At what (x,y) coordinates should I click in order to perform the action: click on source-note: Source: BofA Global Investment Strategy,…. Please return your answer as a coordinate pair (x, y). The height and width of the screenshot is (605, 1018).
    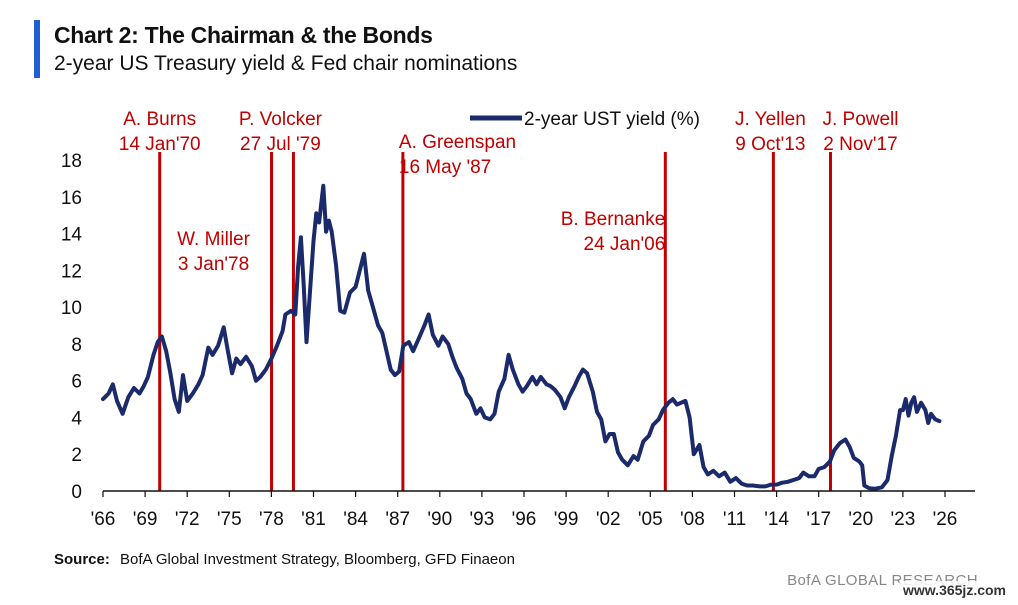
    Looking at the image, I should click on (284, 559).